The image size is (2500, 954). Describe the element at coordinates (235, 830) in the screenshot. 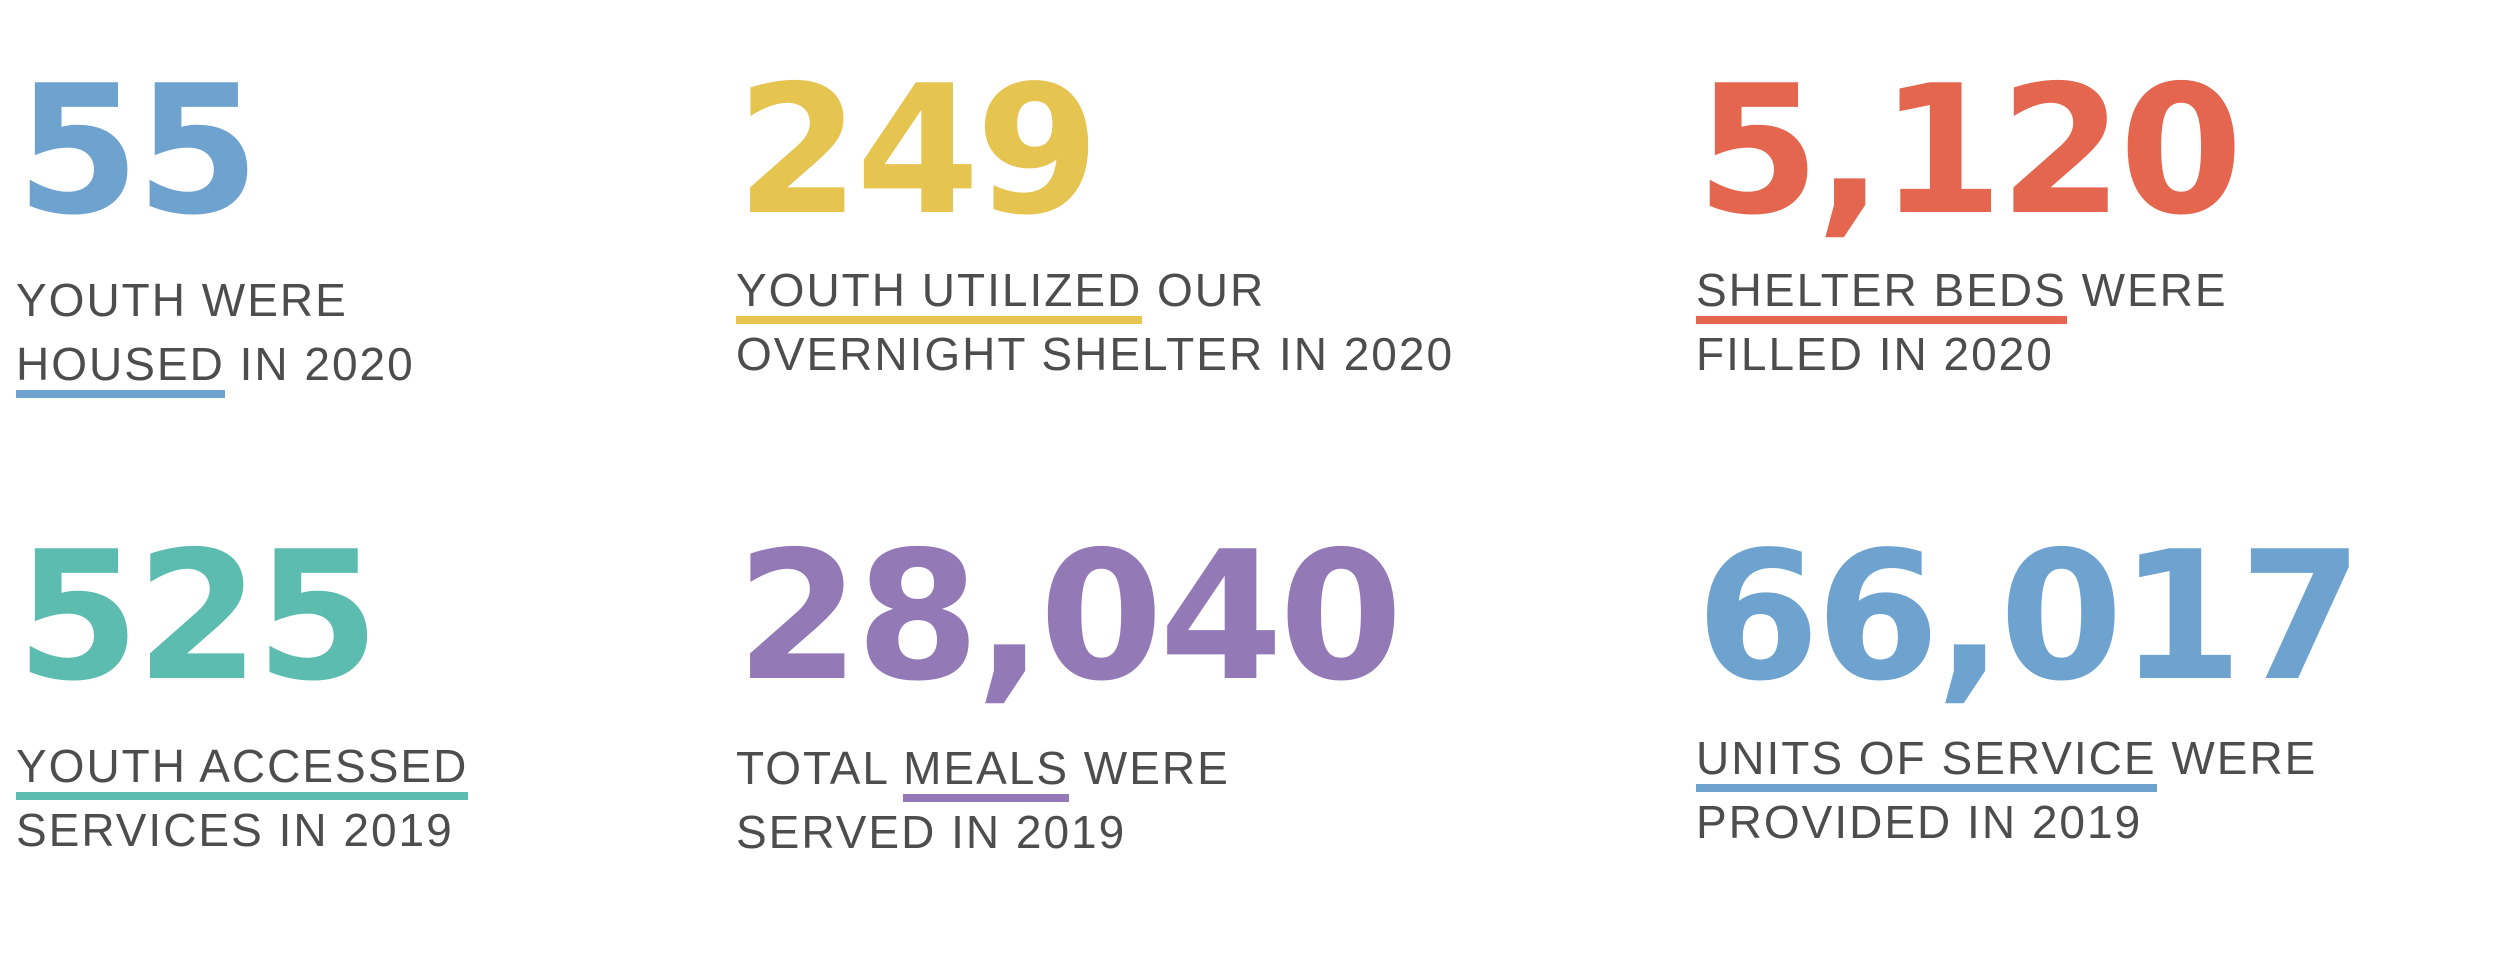

I see `caption-text: SERVICES IN 2019` at that location.